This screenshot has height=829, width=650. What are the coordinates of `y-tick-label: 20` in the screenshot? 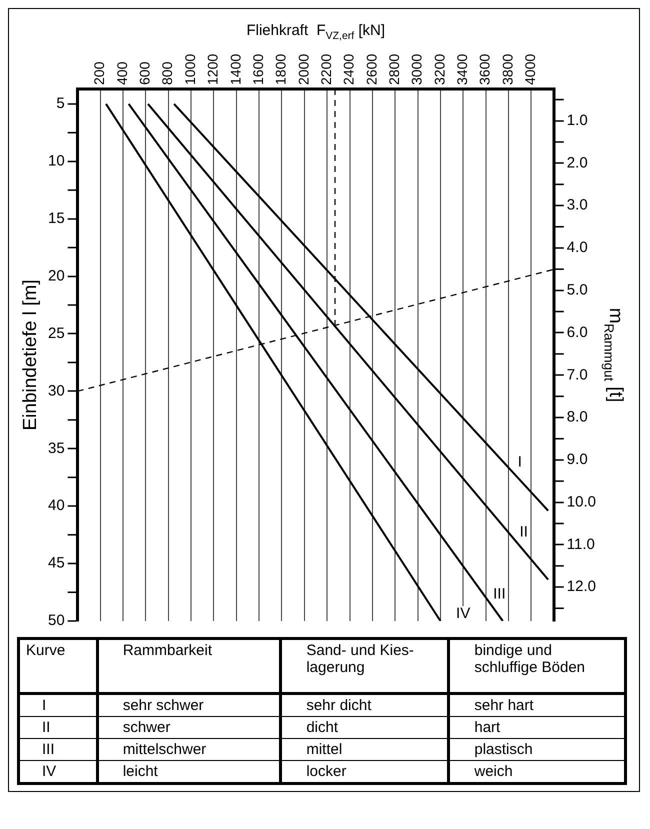 It's located at (56, 275).